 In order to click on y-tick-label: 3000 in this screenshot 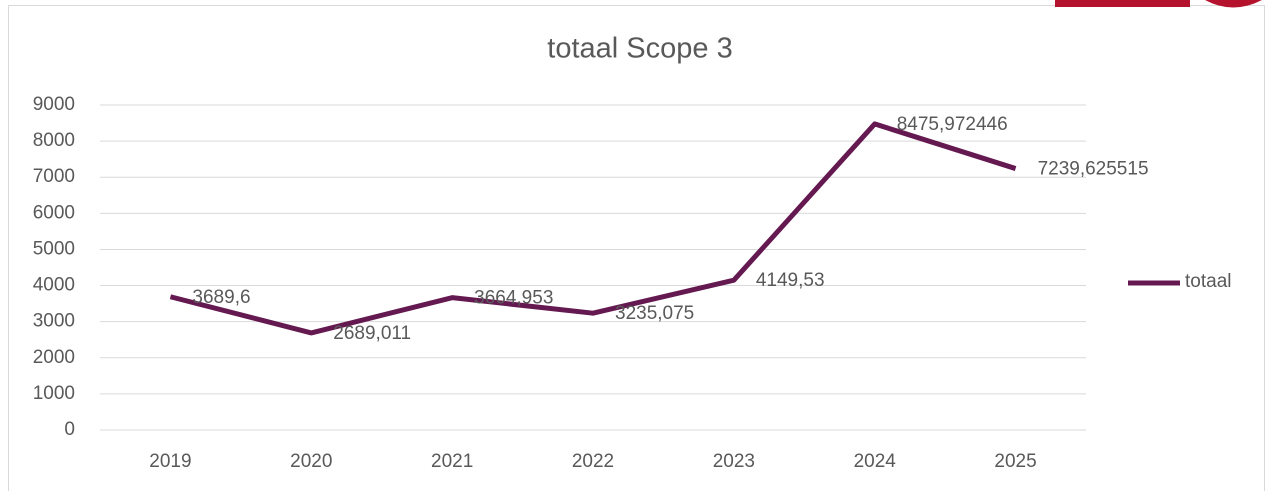, I will do `click(54, 321)`.